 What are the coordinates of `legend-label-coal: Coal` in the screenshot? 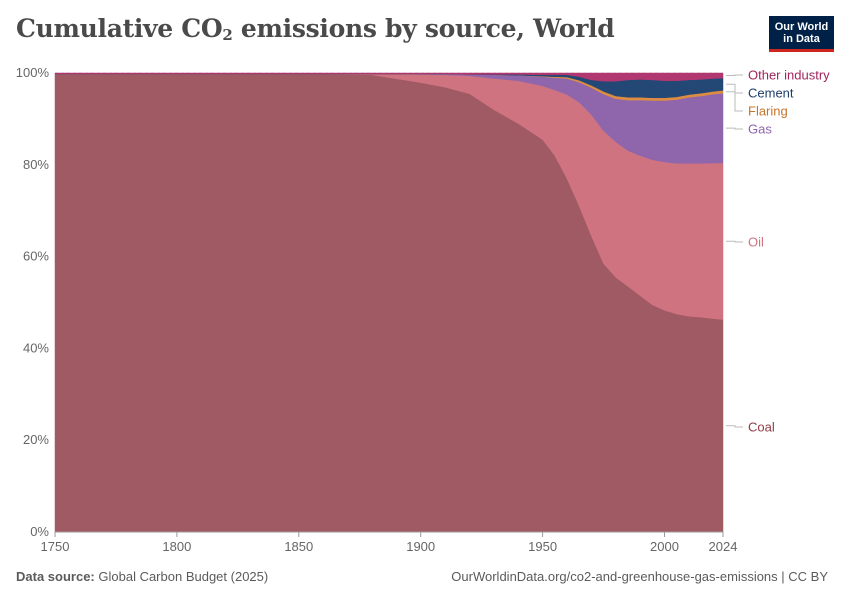 It's located at (761, 427).